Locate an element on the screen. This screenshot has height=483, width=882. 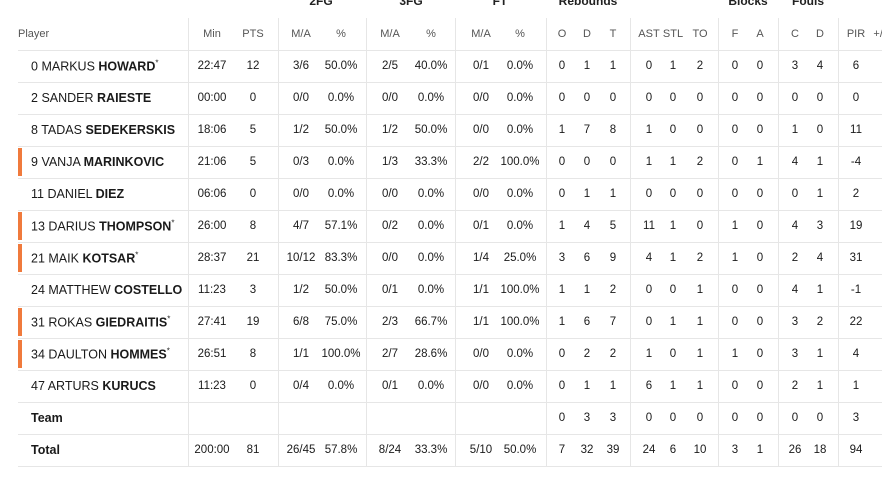
player-number: 13 is located at coordinates (38, 226).